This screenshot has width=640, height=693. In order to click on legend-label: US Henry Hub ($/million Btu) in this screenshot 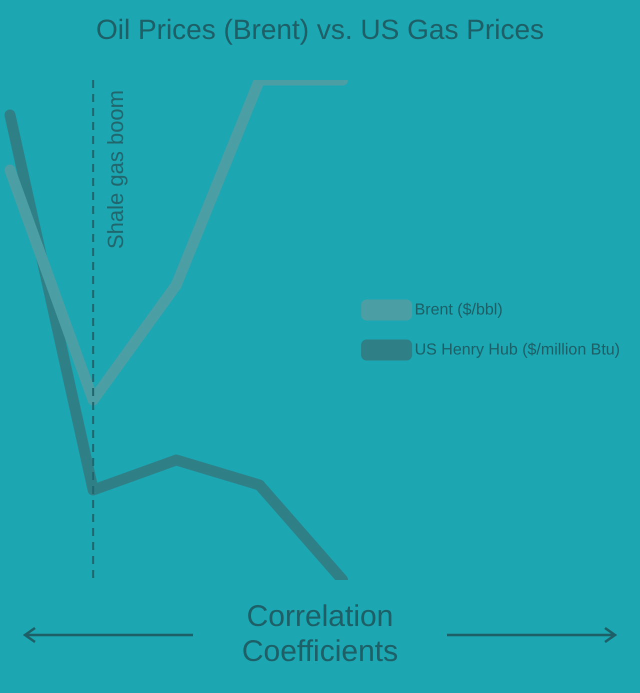, I will do `click(517, 349)`.